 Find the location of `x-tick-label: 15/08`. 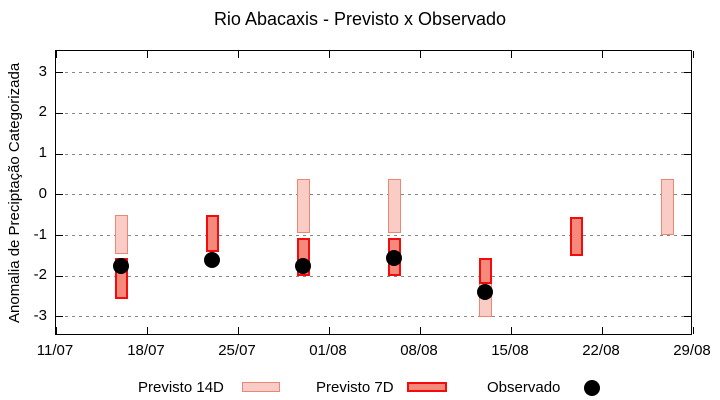

x-tick-label: 15/08 is located at coordinates (510, 350).